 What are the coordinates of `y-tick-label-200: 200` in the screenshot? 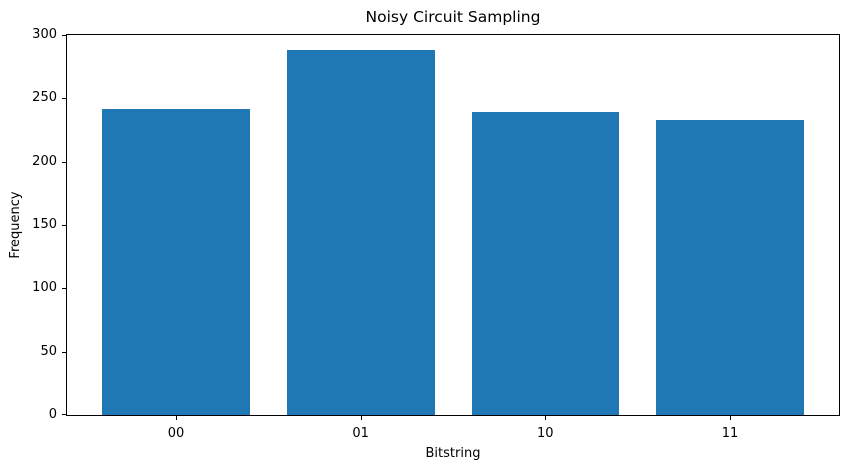 It's located at (44, 161).